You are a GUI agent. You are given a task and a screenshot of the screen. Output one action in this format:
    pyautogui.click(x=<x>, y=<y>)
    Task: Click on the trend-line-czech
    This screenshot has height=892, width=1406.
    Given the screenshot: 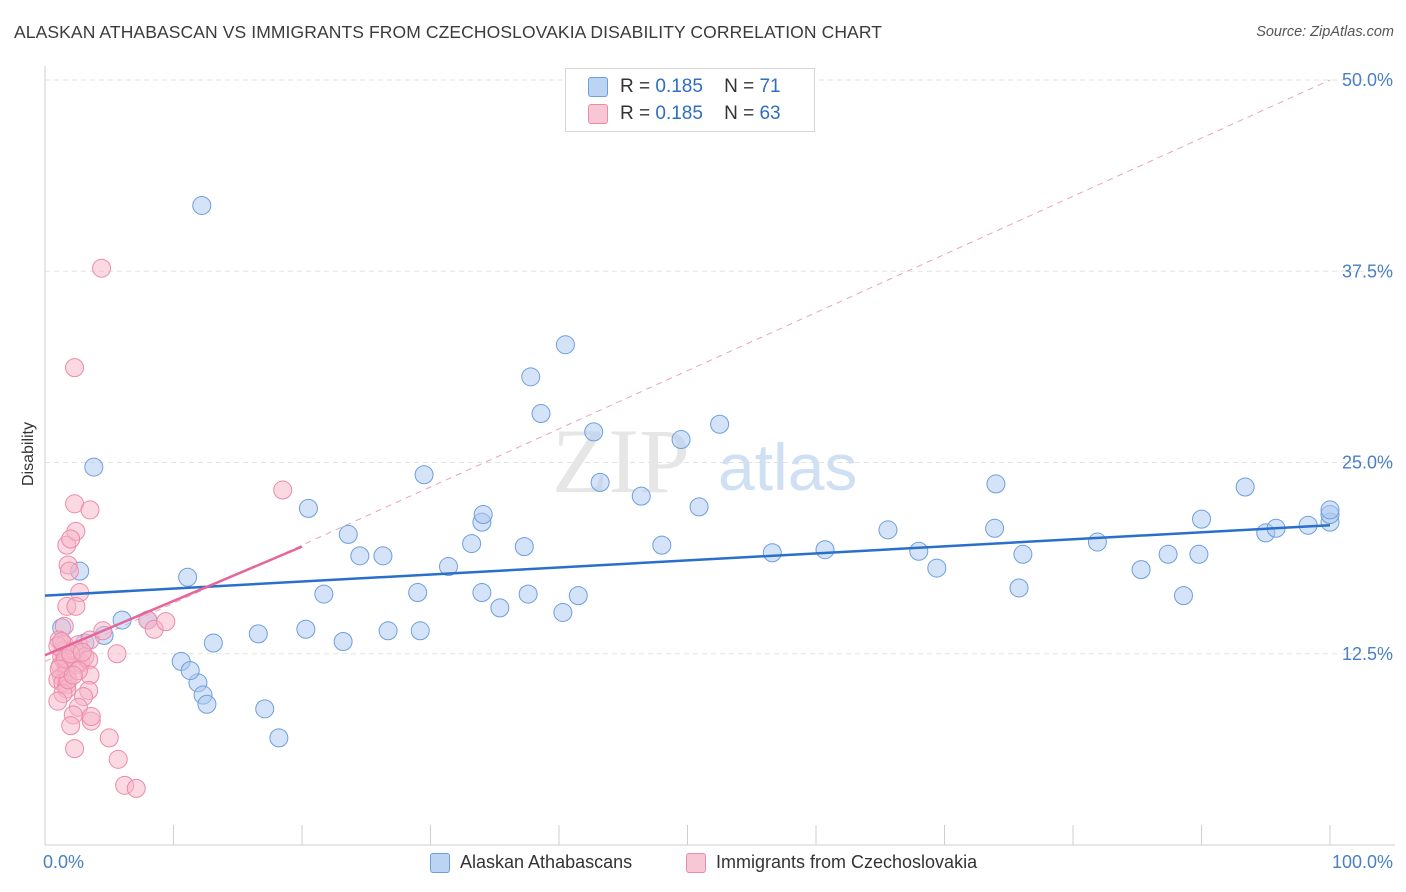 What is the action you would take?
    pyautogui.click(x=173, y=601)
    